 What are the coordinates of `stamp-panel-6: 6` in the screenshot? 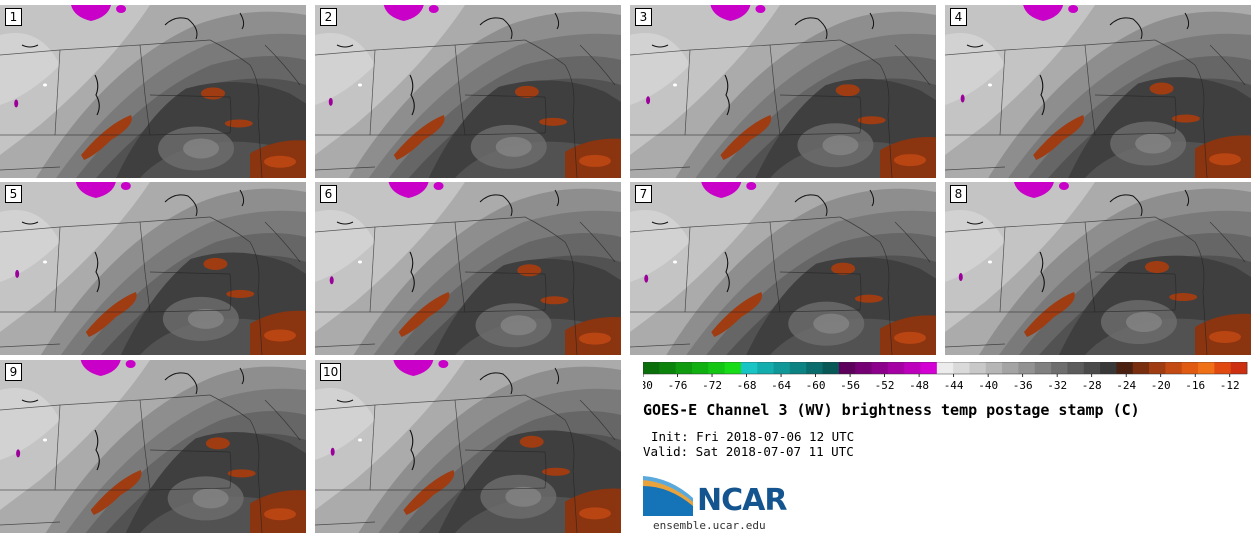 It's located at (468, 268).